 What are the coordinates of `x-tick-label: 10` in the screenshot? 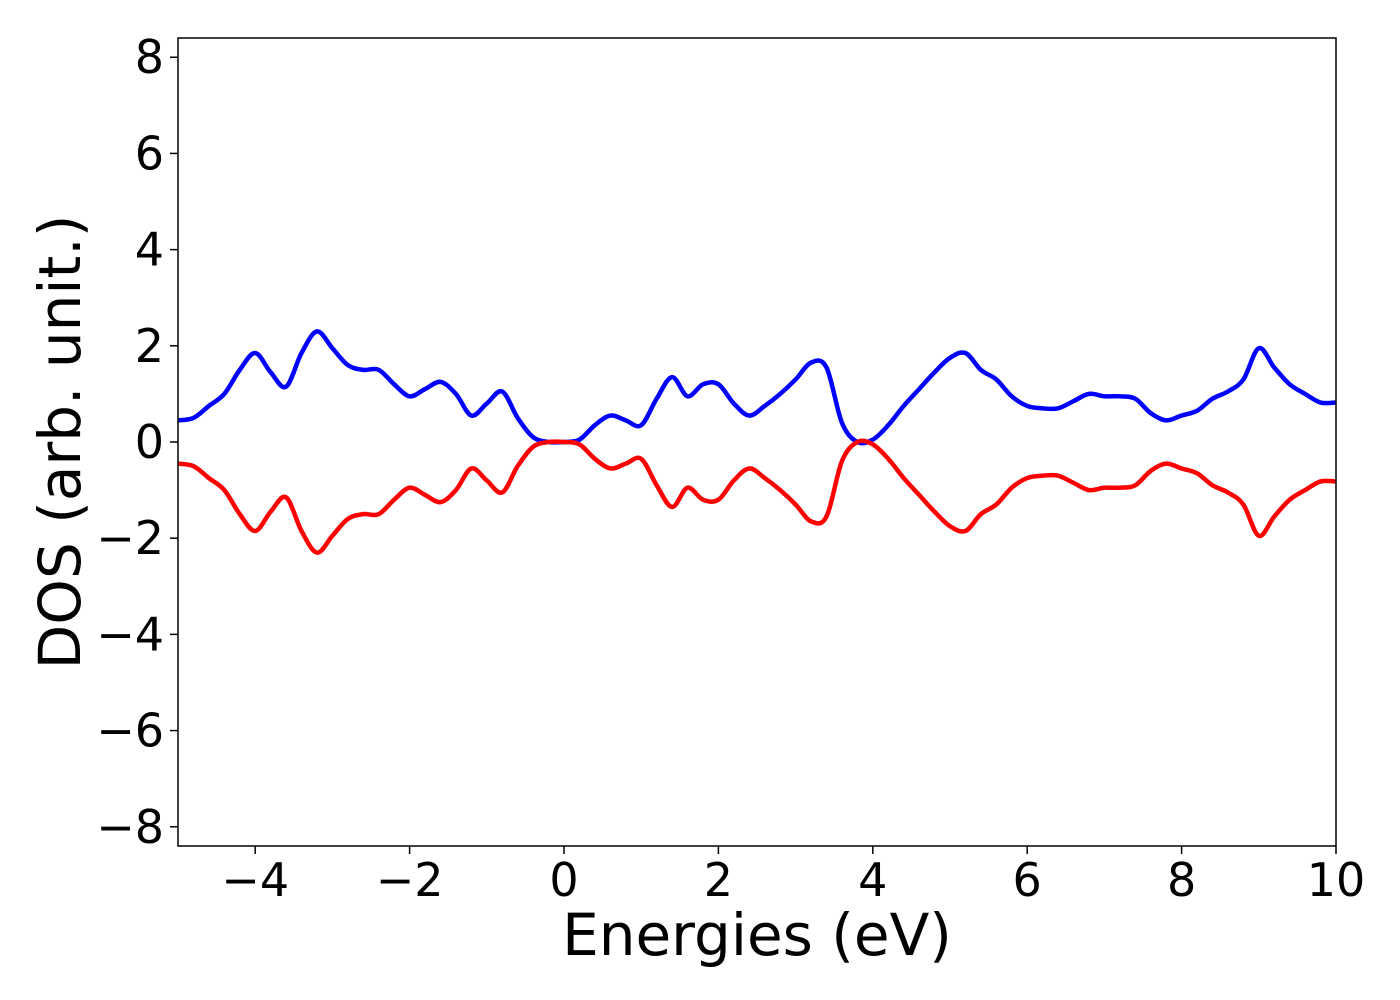 It's located at (1336, 880).